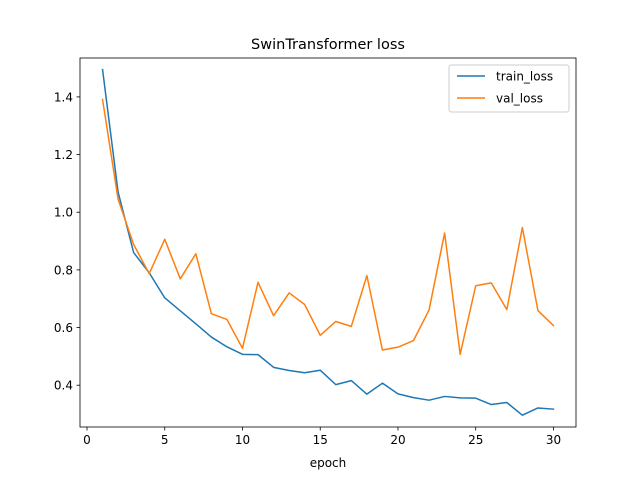 This screenshot has width=640, height=480. What do you see at coordinates (397, 440) in the screenshot?
I see `x-tick-label-20: 20` at bounding box center [397, 440].